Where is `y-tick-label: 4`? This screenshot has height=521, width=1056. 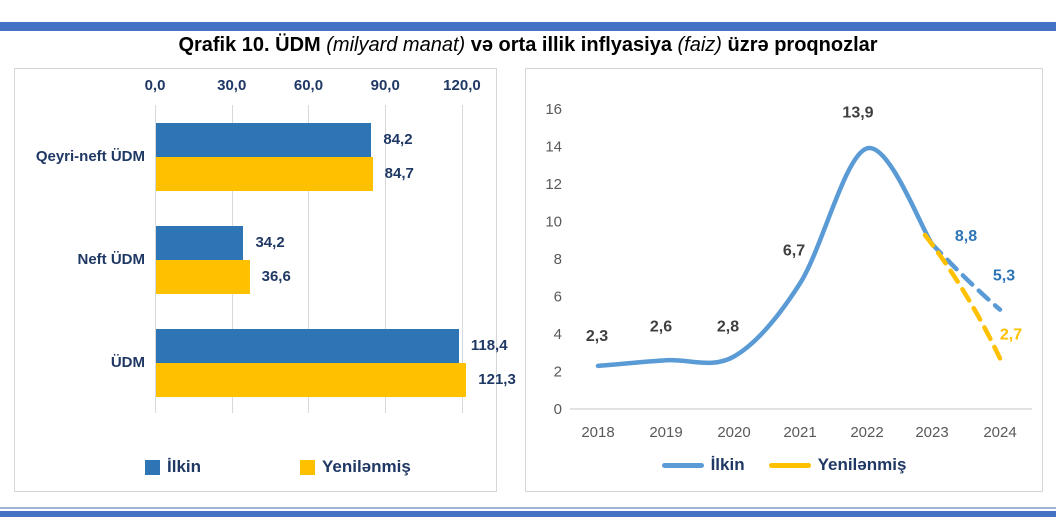
y-tick-label: 4 is located at coordinates (558, 334).